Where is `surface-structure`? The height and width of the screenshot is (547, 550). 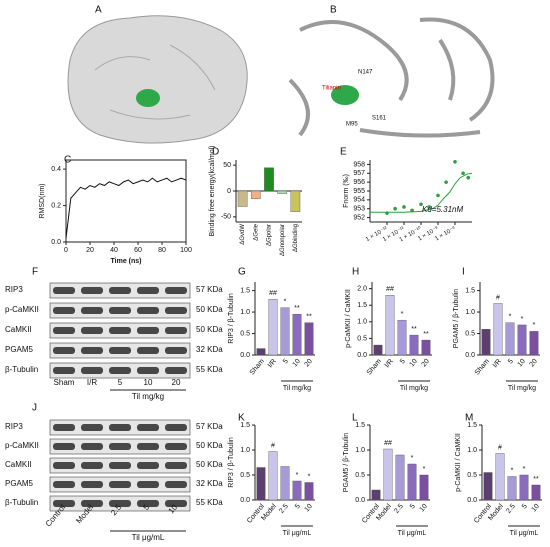
surface-structure is located at coordinates (157, 79).